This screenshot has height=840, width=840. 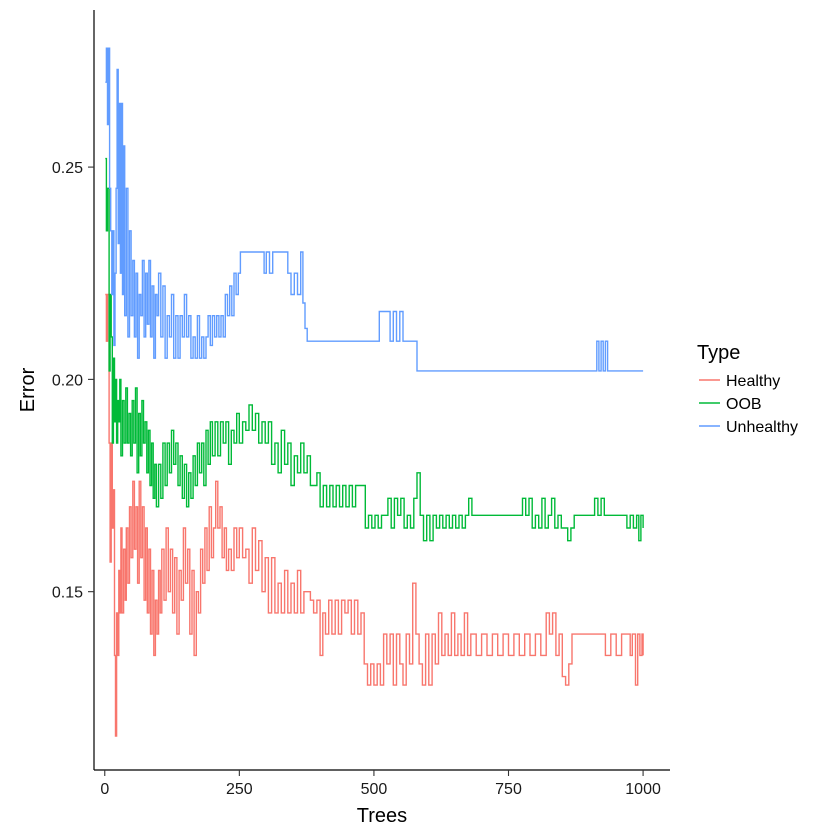 I want to click on x-tick-label: 0, so click(x=104, y=789).